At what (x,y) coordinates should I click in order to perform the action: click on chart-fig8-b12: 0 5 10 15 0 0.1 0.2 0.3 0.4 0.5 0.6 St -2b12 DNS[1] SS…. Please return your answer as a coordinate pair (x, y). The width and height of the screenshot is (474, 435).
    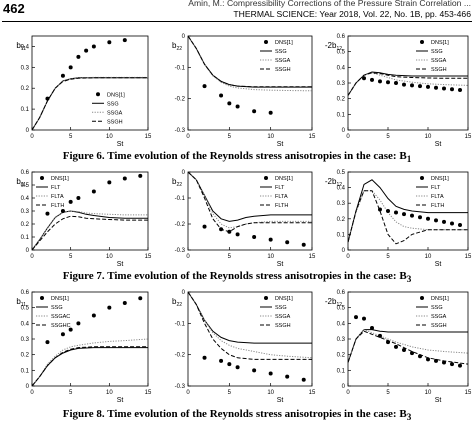
    Looking at the image, I should click on (398, 347).